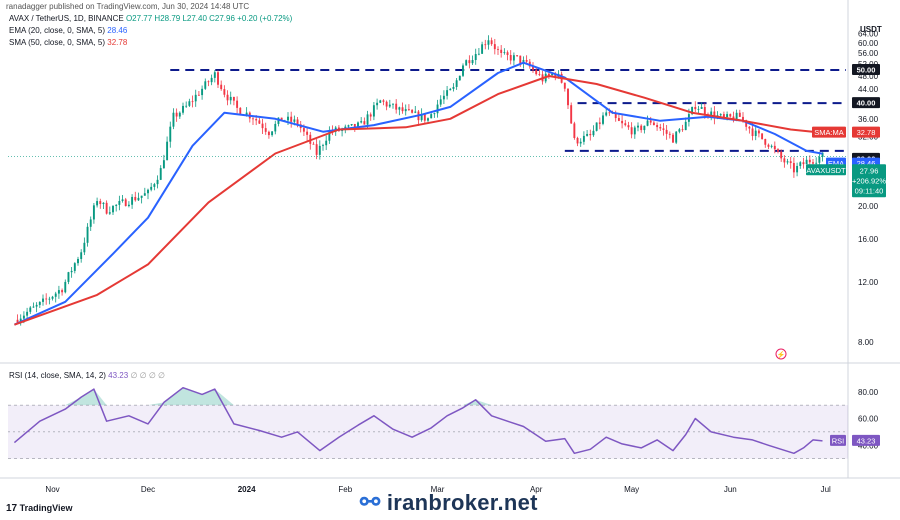  I want to click on watermark-text: iranbroker.net, so click(462, 502).